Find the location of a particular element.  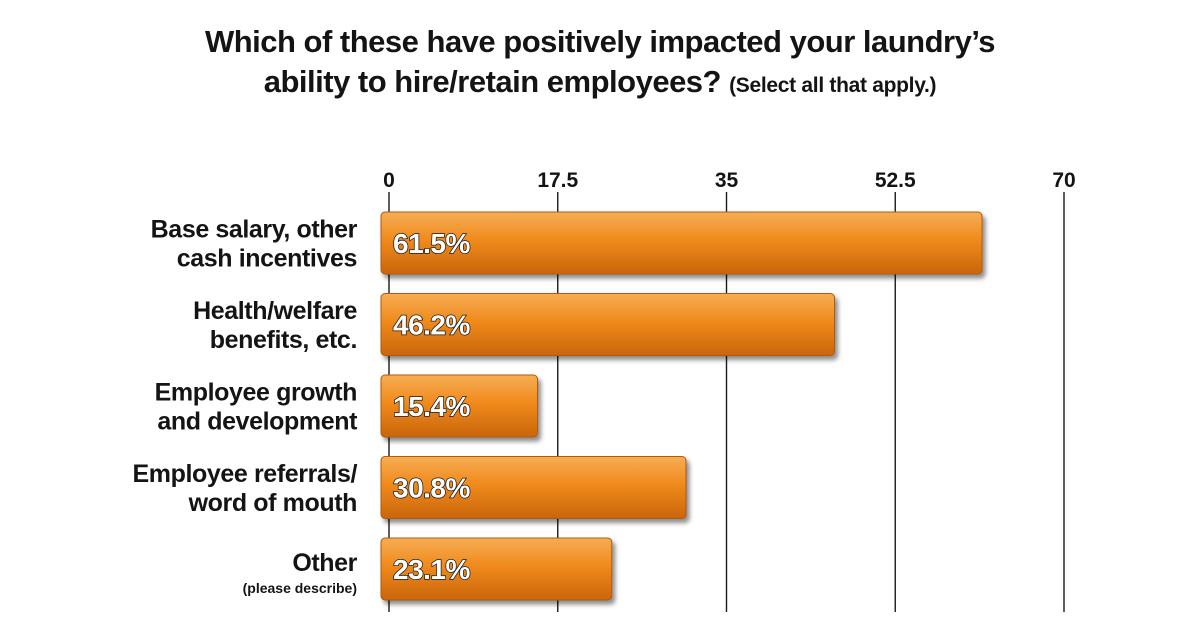

category-label: benefits, etc. is located at coordinates (283, 340).